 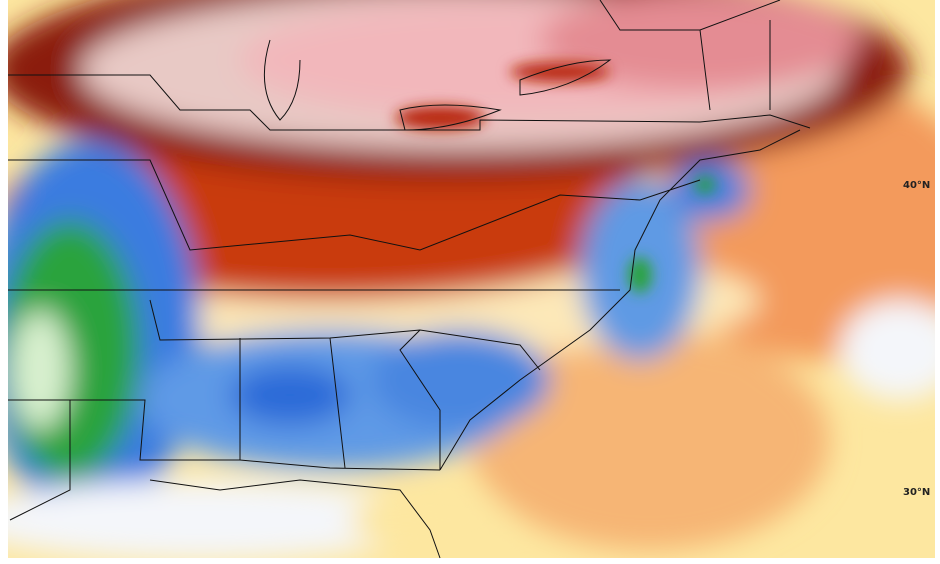 I want to click on latitude-label: 40°N, so click(x=916, y=185).